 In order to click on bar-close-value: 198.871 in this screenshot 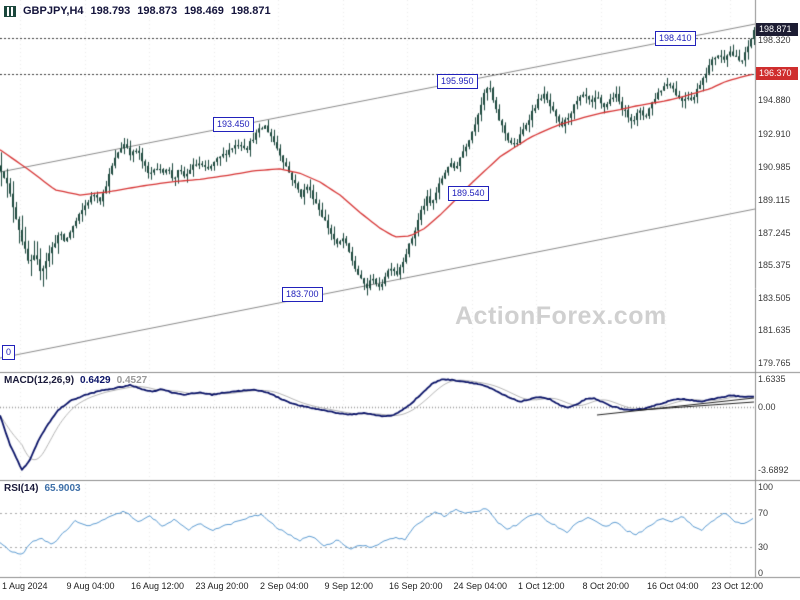, I will do `click(250, 11)`.